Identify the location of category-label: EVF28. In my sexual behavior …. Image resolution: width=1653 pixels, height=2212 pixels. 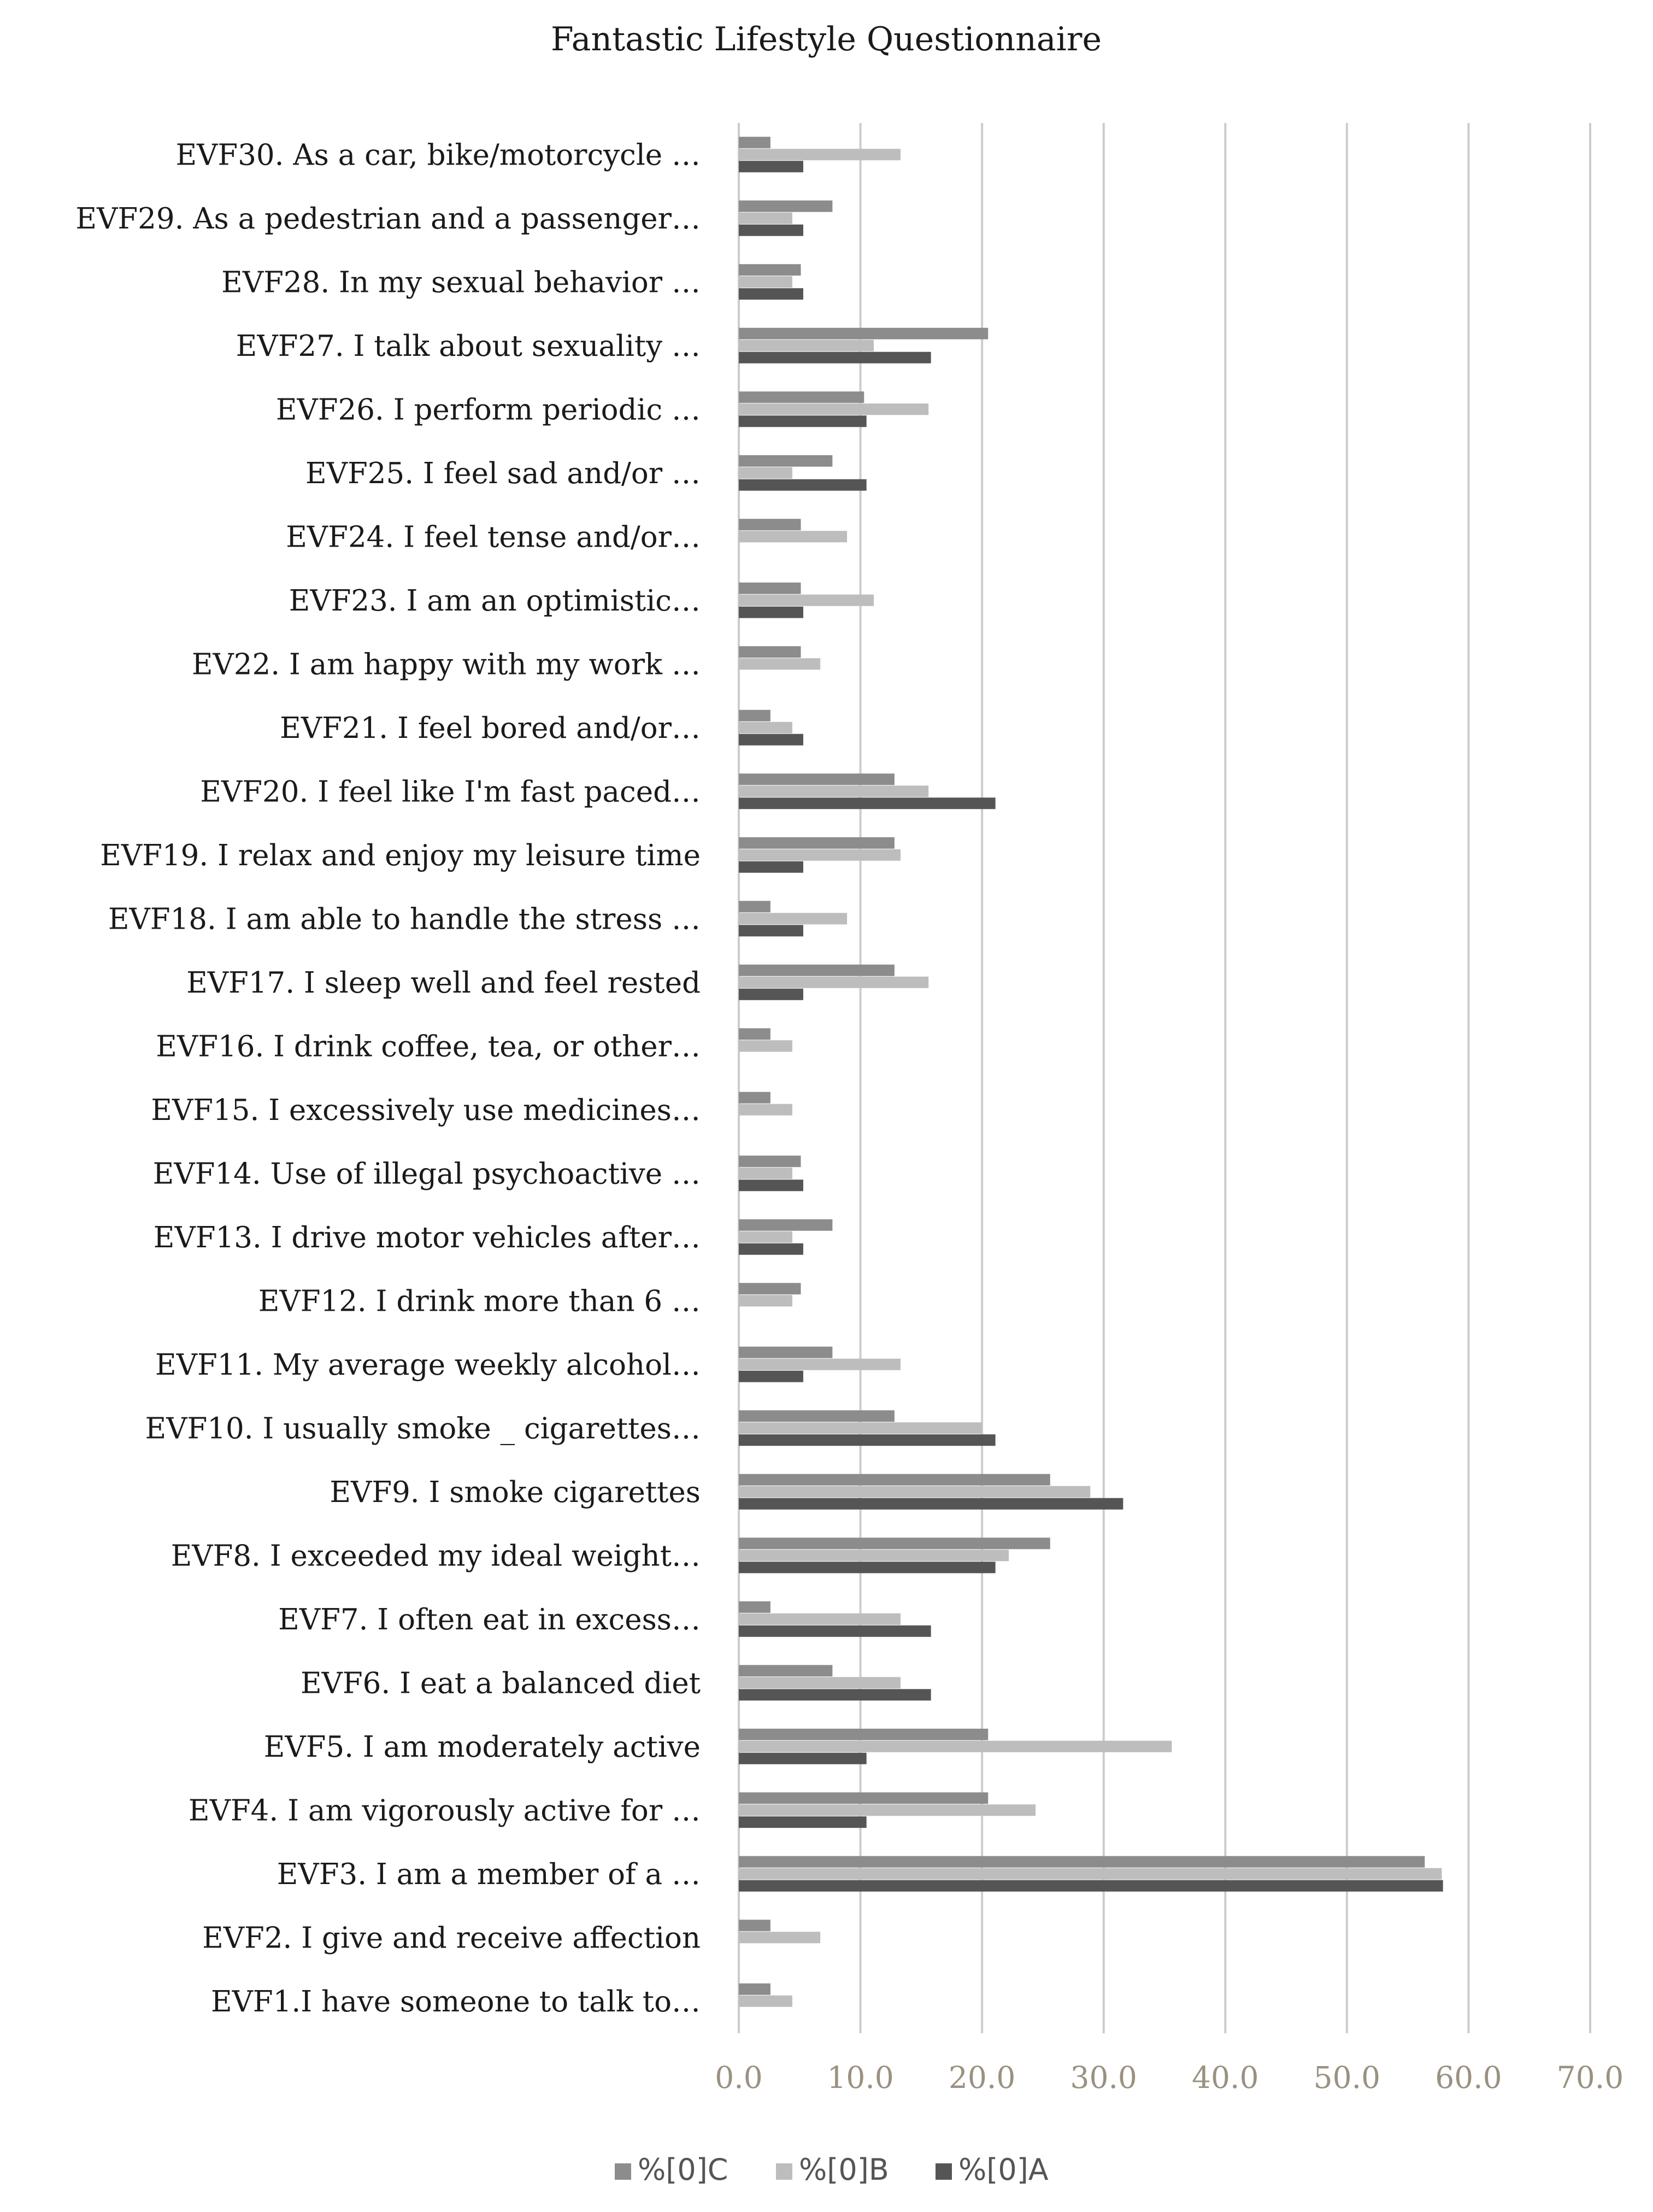
(461, 283).